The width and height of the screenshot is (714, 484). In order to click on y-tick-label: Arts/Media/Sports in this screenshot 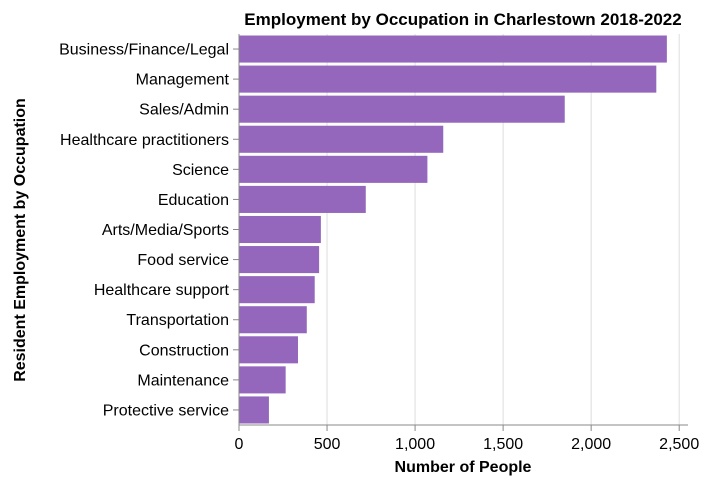, I will do `click(165, 230)`.